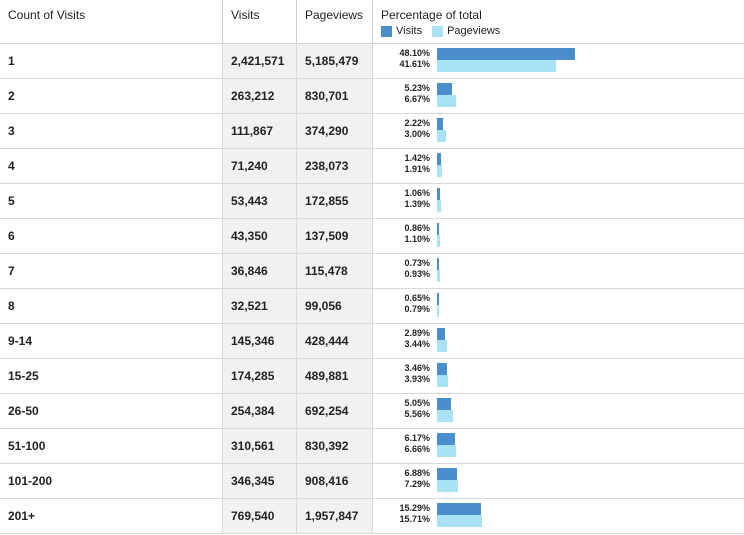  Describe the element at coordinates (111, 236) in the screenshot. I see `cell-count-of-visits: 6` at that location.